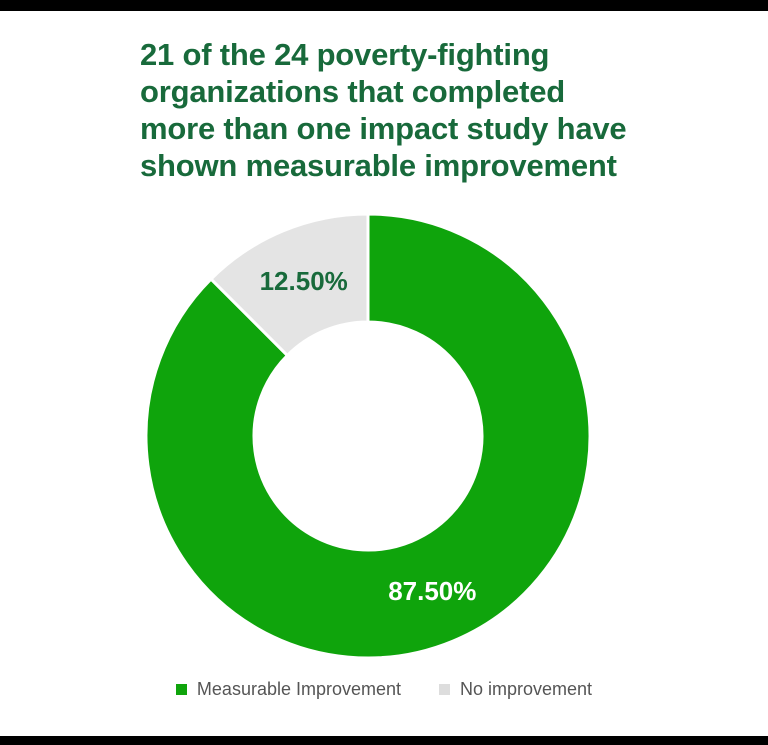  Describe the element at coordinates (432, 591) in the screenshot. I see `slice-value-label: 87.50%` at that location.